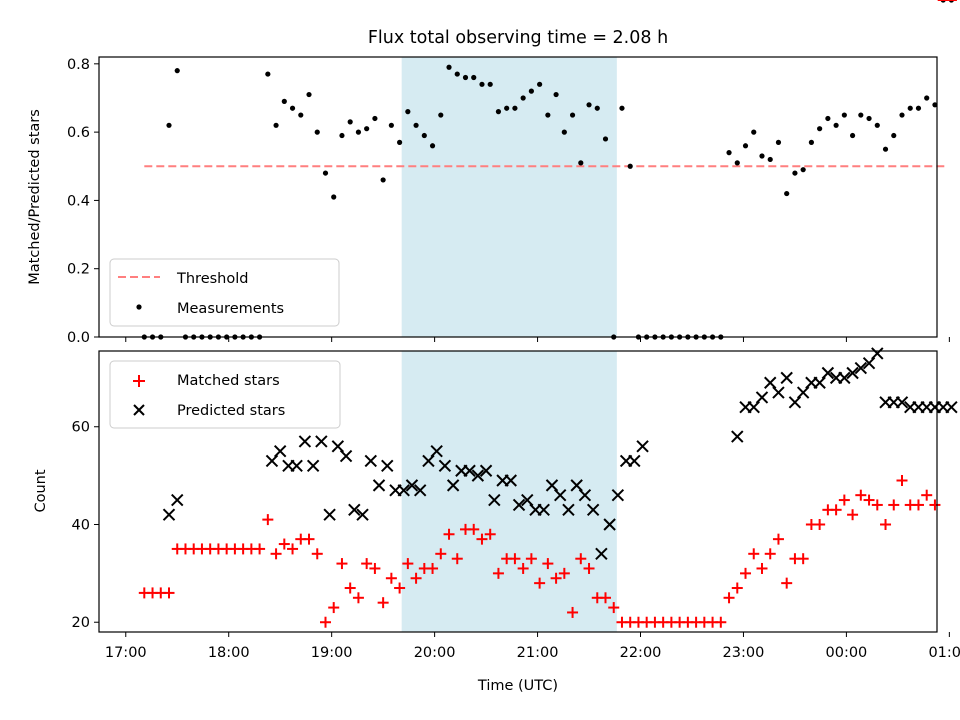  Describe the element at coordinates (537, 339) in the screenshot. I see `top-x-axis` at that location.